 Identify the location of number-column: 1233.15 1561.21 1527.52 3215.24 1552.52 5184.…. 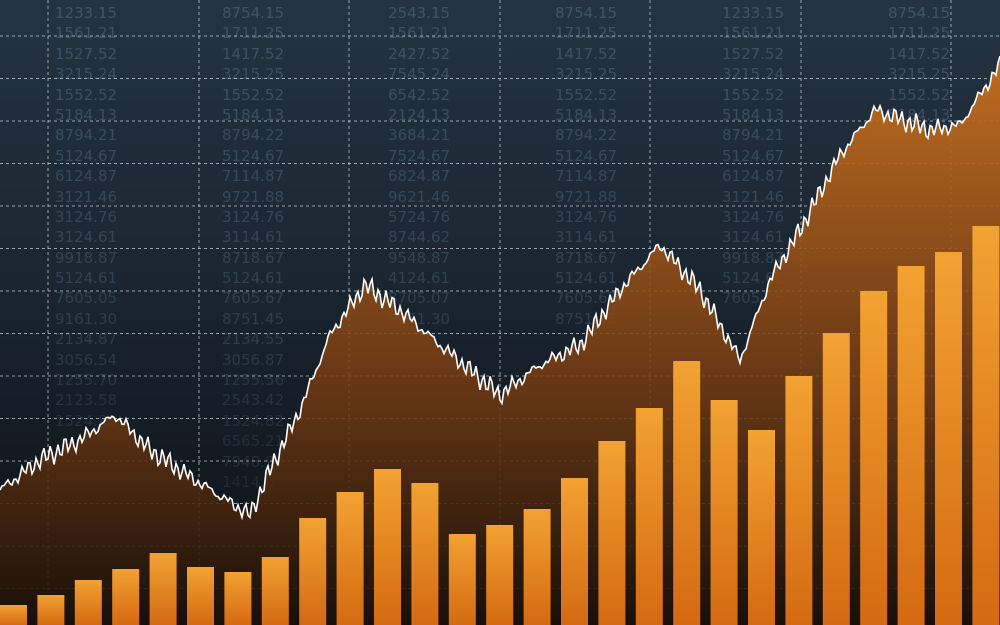
(86, 217).